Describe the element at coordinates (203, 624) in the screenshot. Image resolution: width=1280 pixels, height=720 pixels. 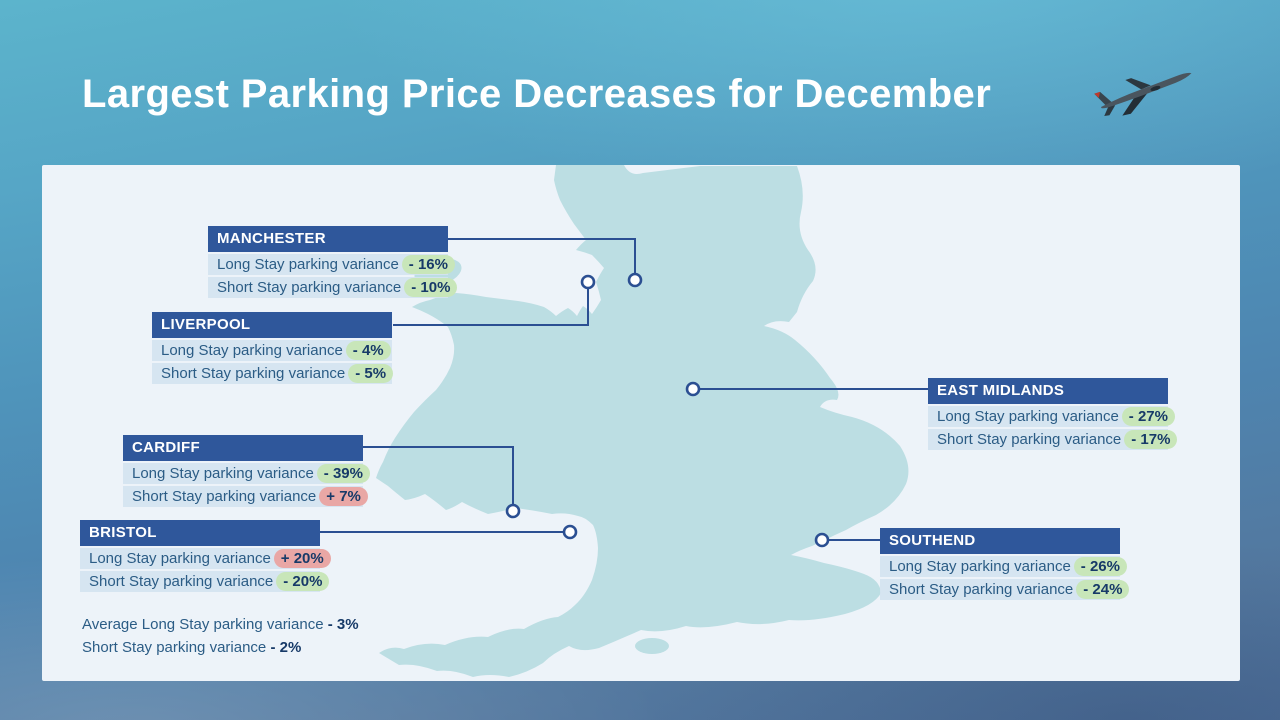
I see `average-long-stay-label: Average Long Stay parking variance` at that location.